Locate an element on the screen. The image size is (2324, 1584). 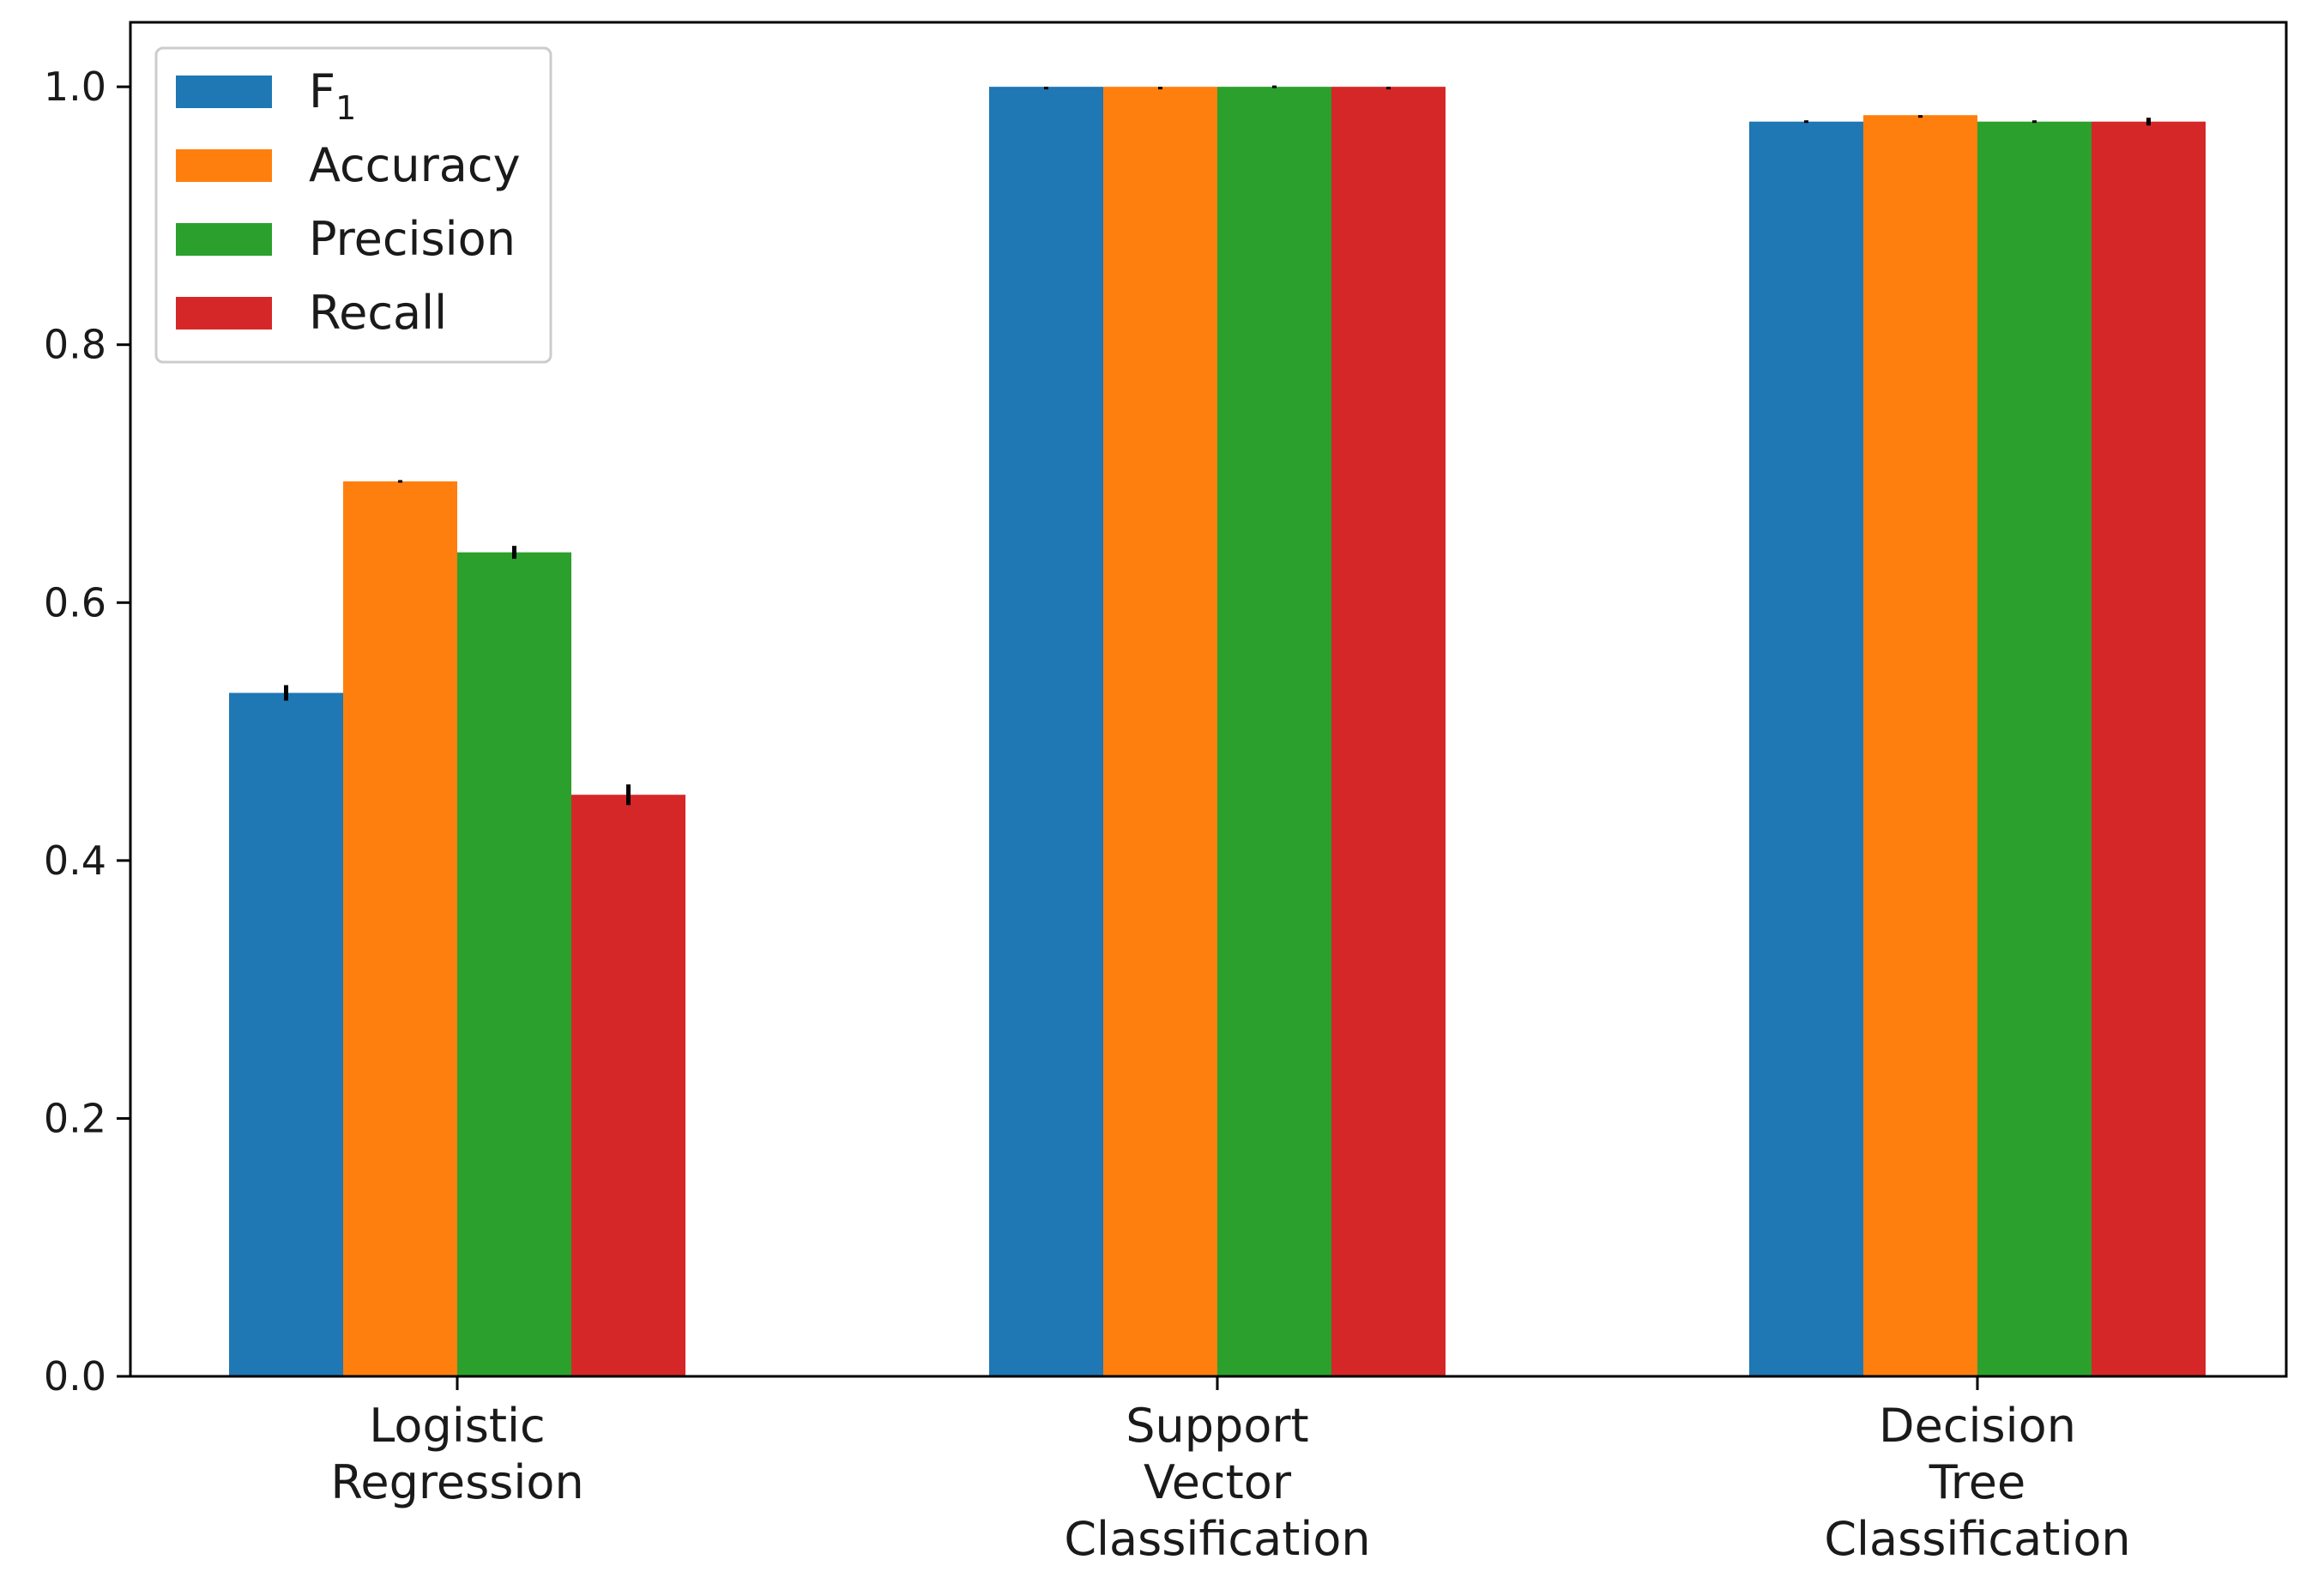
y-tick-label: 0.6 is located at coordinates (75, 602).